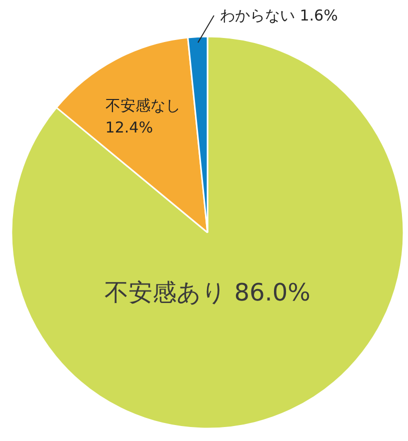  What do you see at coordinates (207, 292) in the screenshot?
I see `slice-label: 不安感あり 86.0%` at bounding box center [207, 292].